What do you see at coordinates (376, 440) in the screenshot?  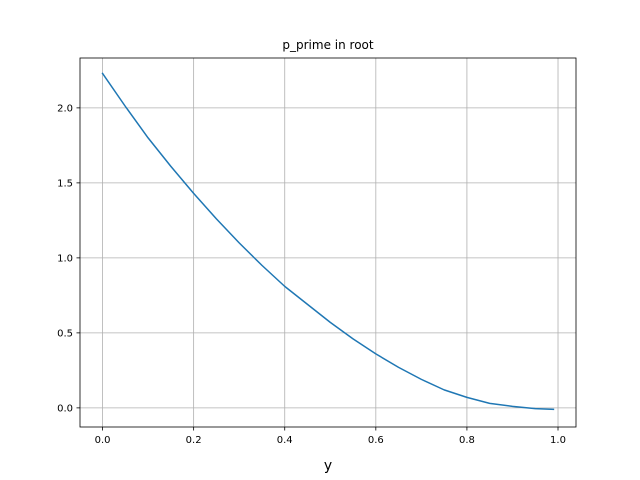 I see `x-tick-label: 0.6` at bounding box center [376, 440].